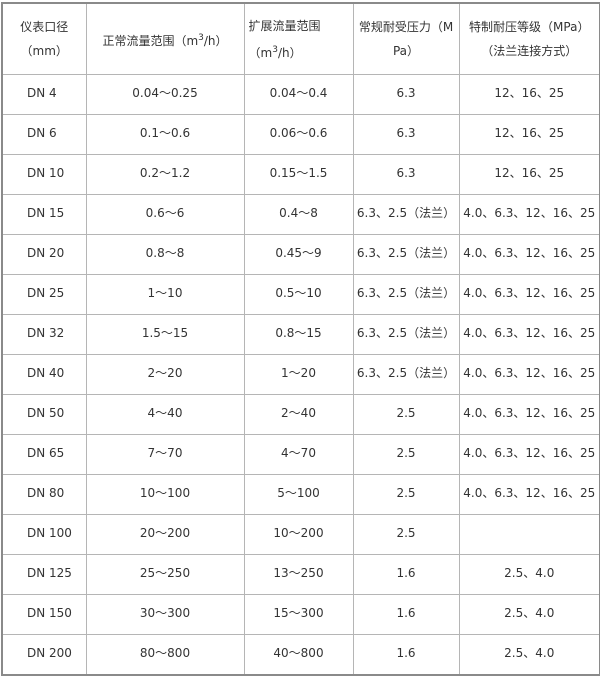 This screenshot has height=676, width=600. I want to click on extended-flow-cell: 0.4～8, so click(298, 214).